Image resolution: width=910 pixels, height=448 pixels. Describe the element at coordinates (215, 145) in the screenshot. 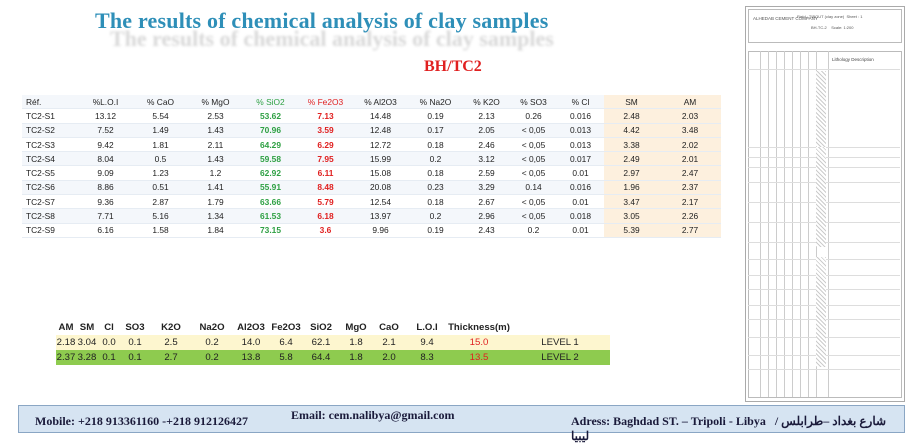

I see `table-cell: 2.11` at that location.